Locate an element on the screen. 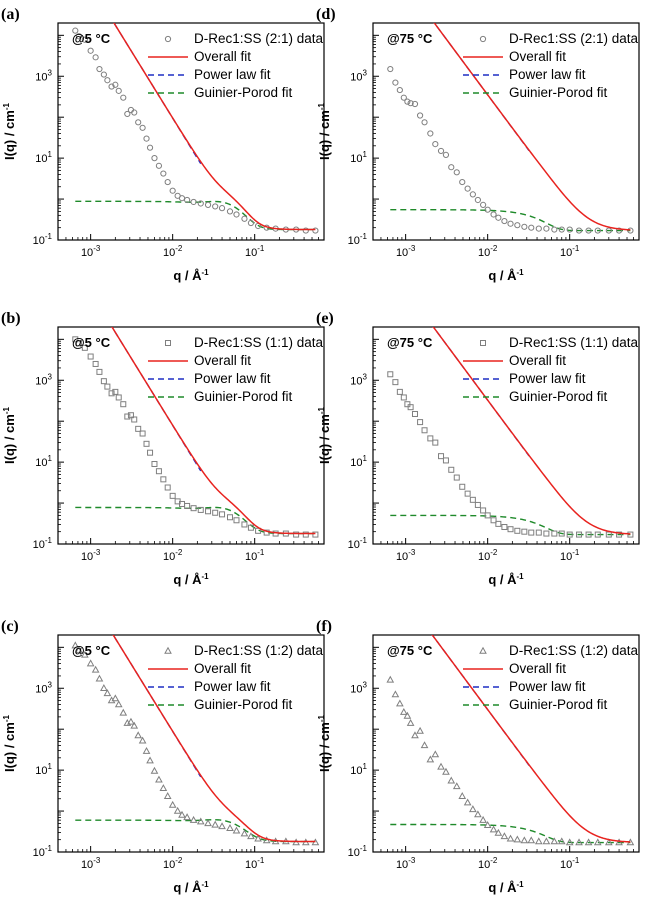 The image size is (660, 902). legend-label: D-Rec1:SS (1:2) data is located at coordinates (574, 650).